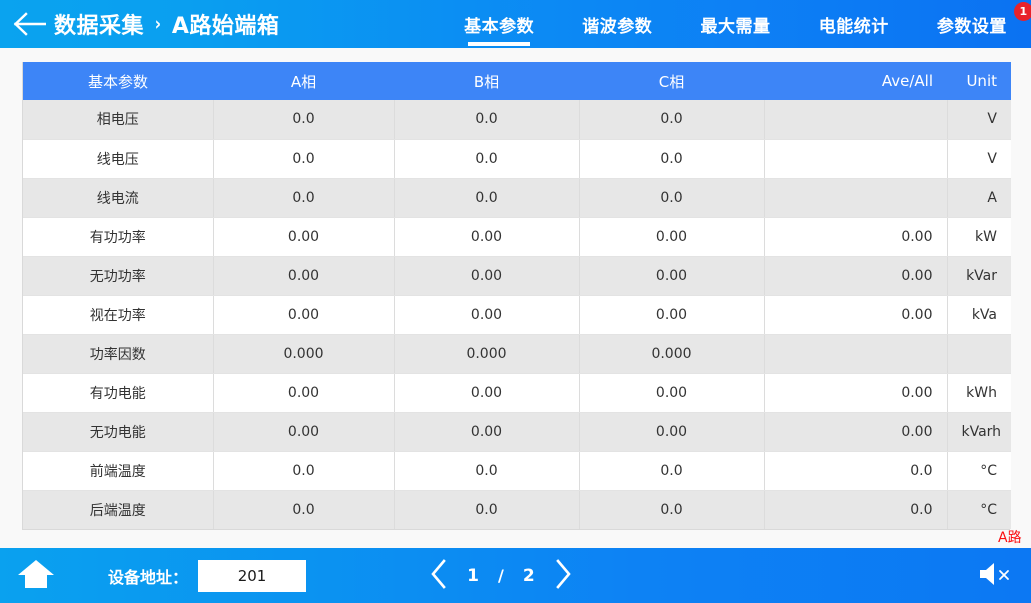  I want to click on cell-unit: kVarh, so click(979, 432).